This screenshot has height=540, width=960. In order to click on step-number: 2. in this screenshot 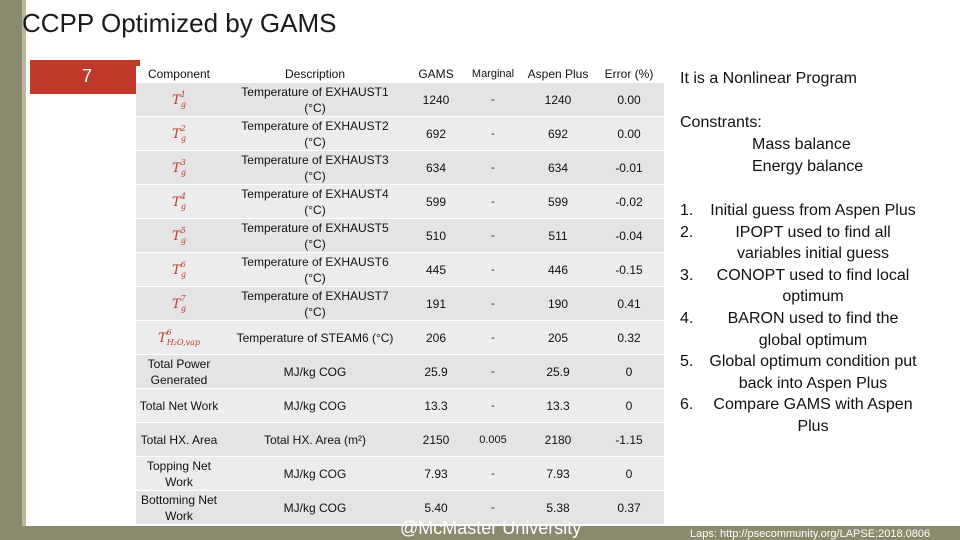, I will do `click(687, 232)`.